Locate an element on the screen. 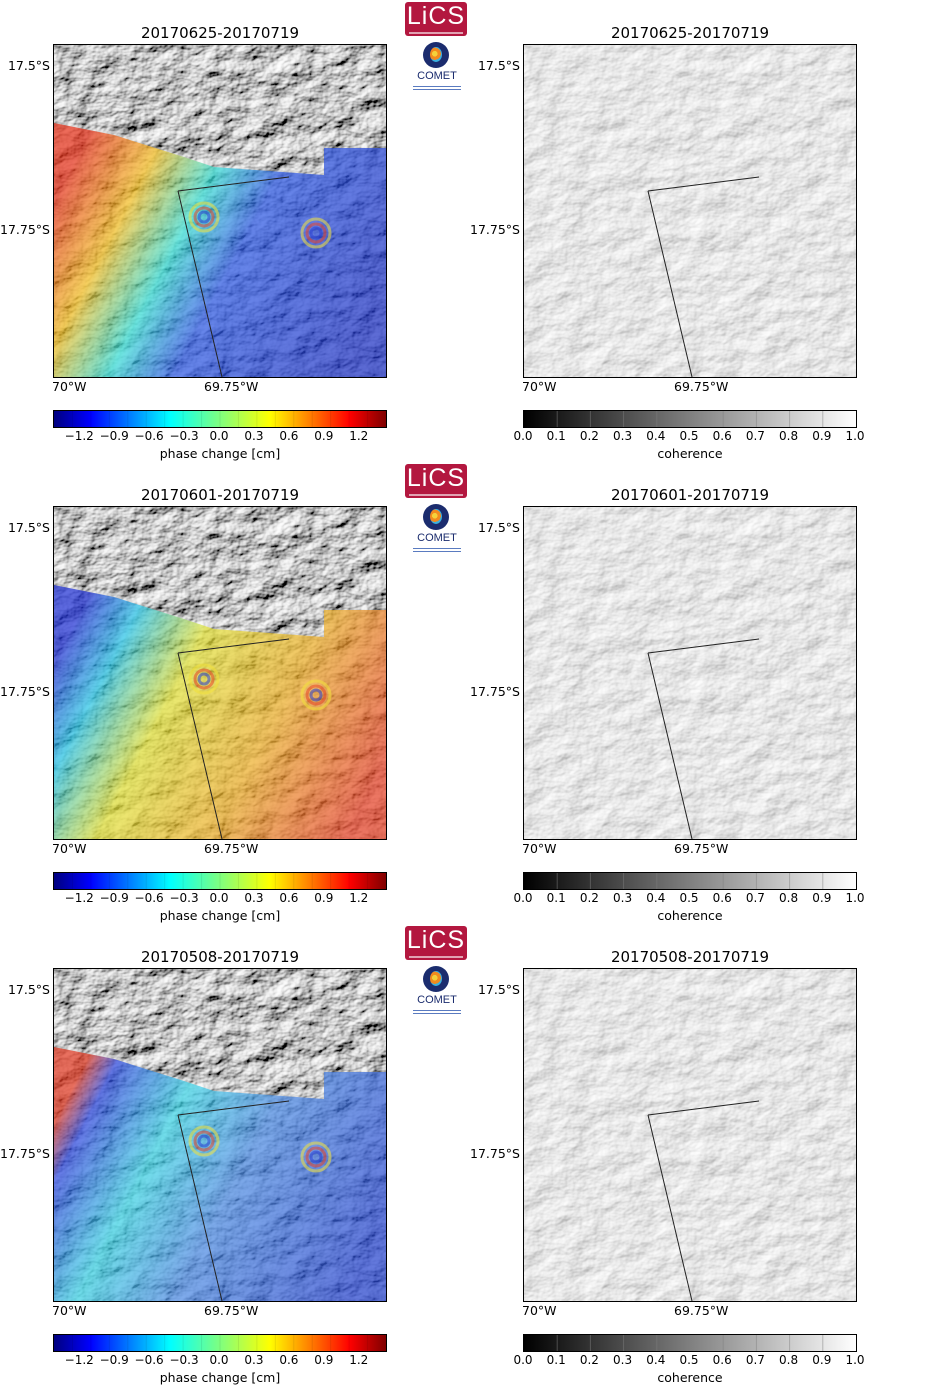 Image resolution: width=940 pixels, height=1386 pixels. colorbar-tick: −0.9 is located at coordinates (114, 436).